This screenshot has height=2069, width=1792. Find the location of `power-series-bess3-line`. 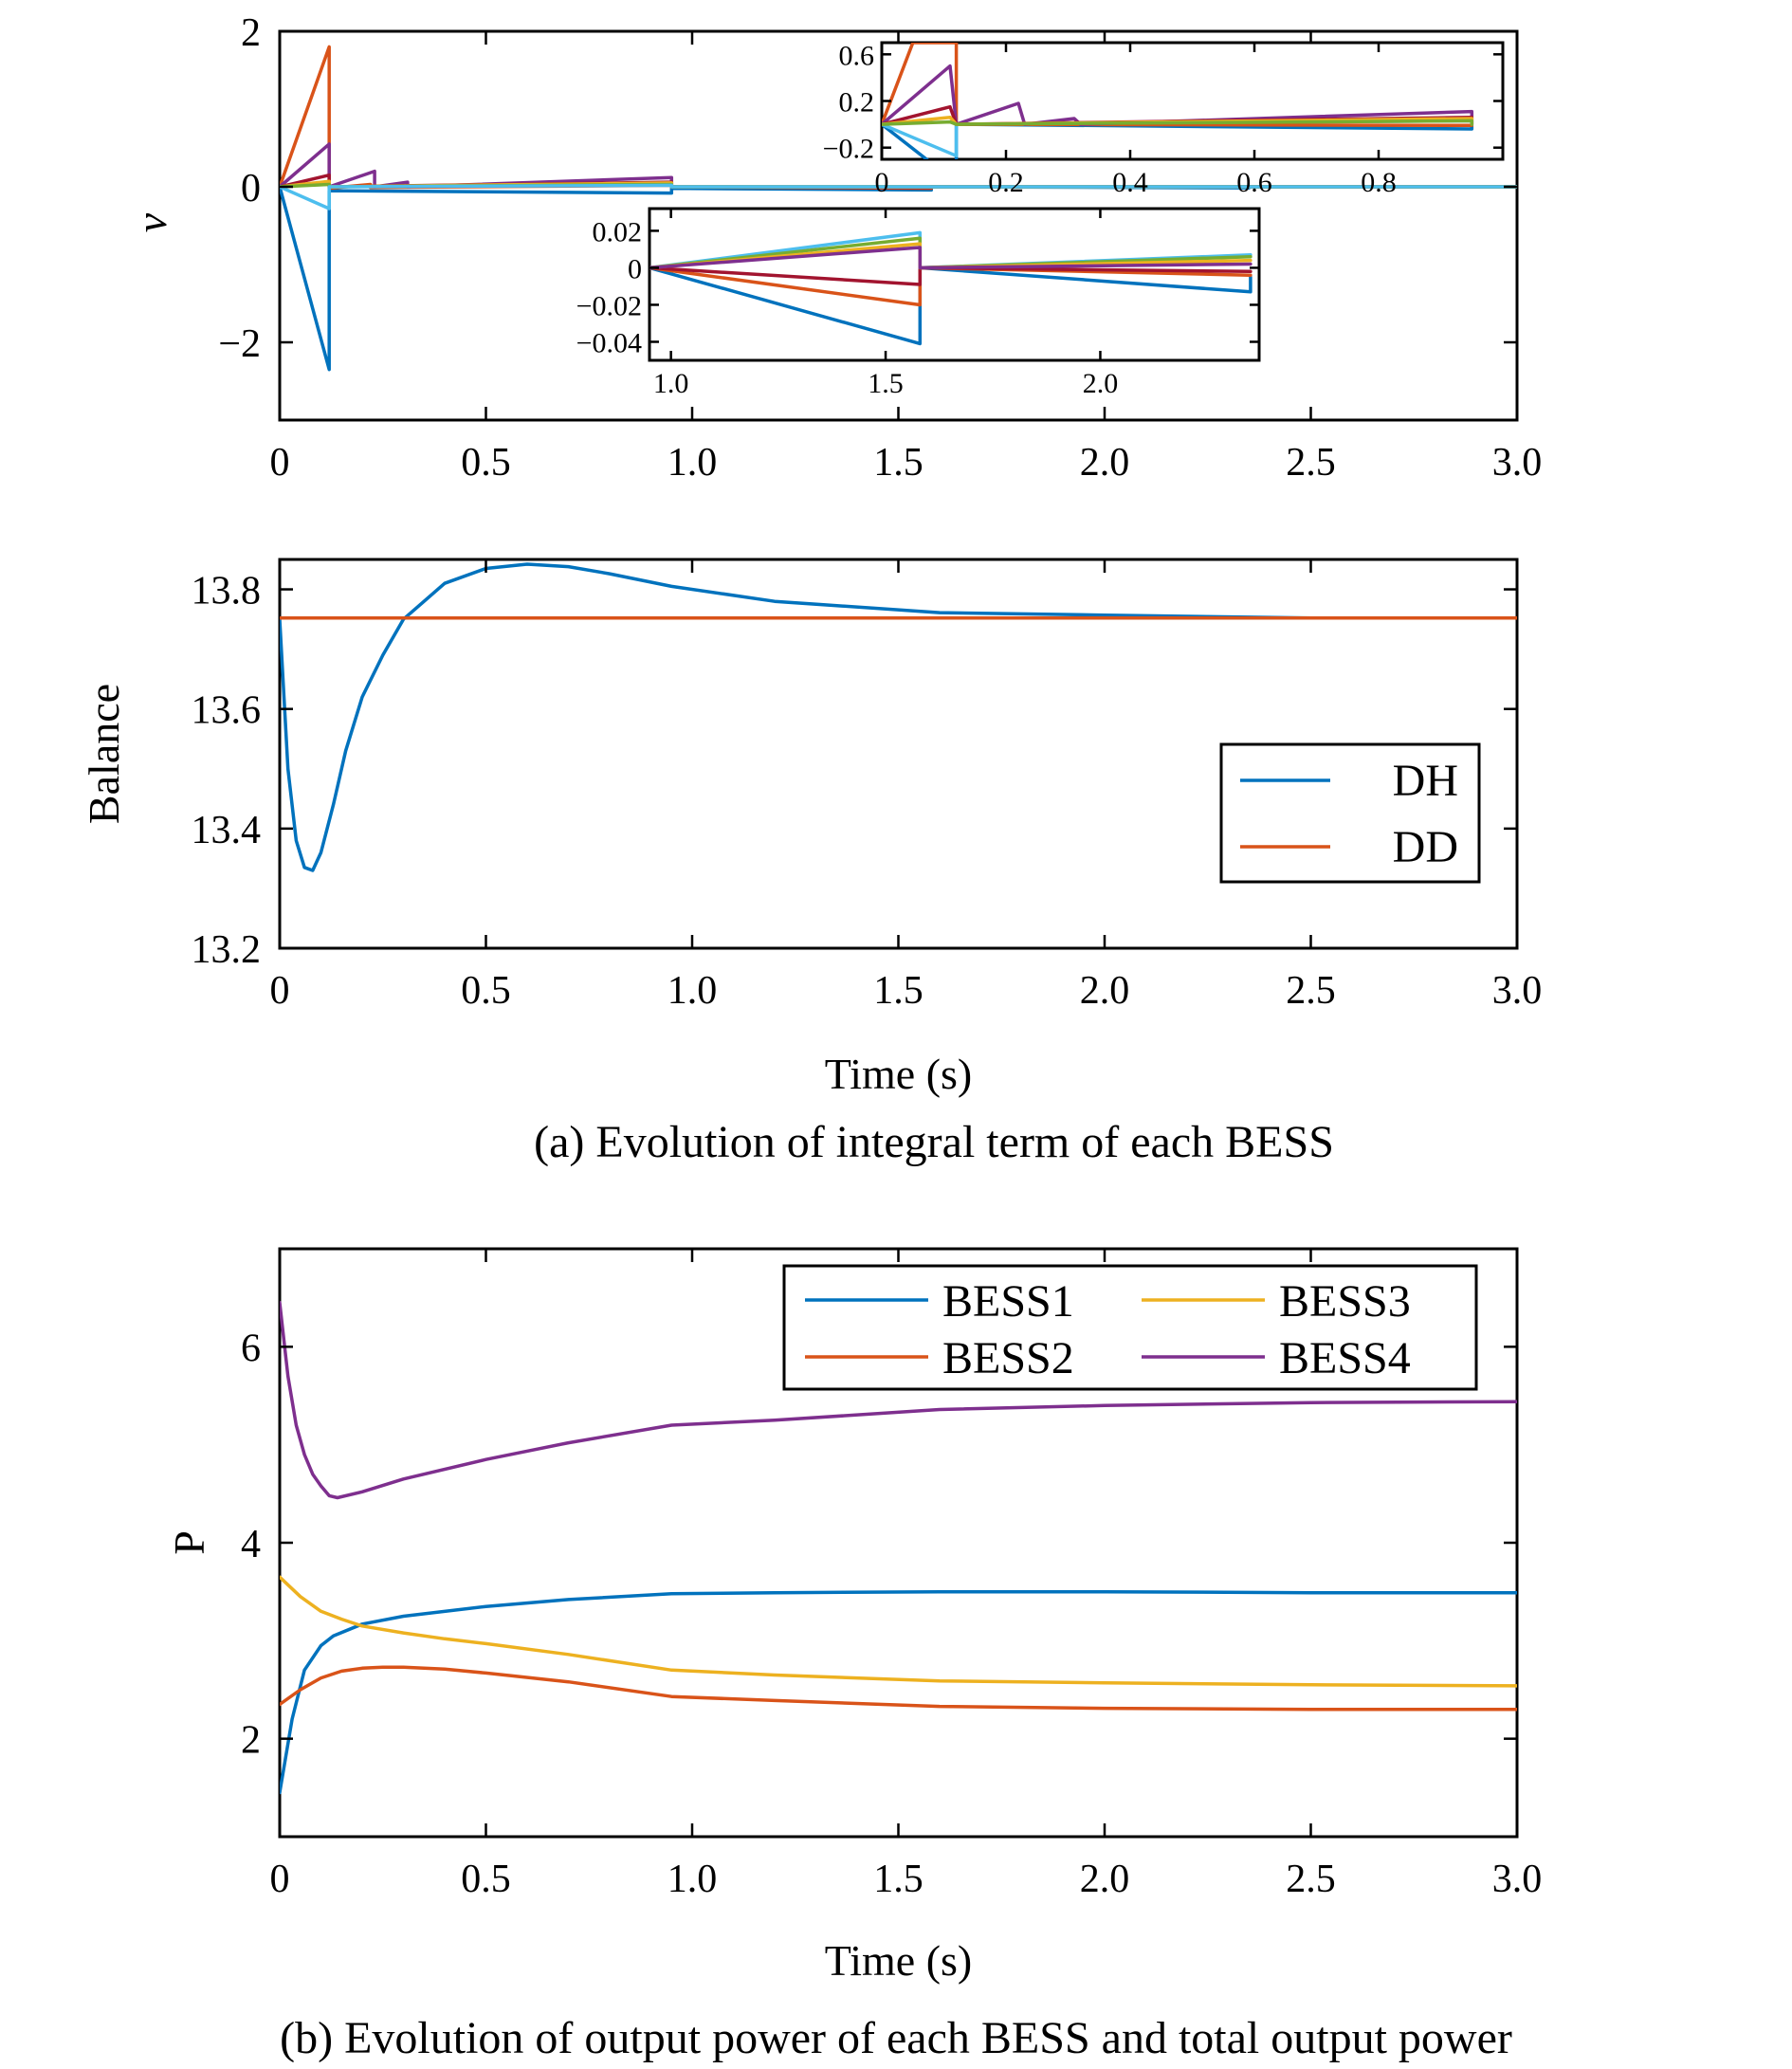

power-series-bess3-line is located at coordinates (898, 1631).